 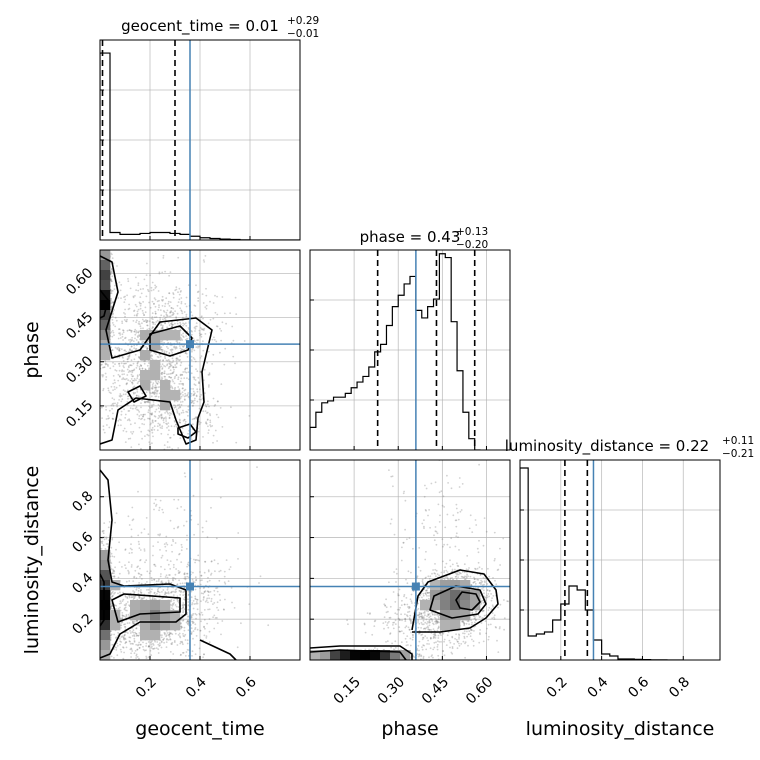 What do you see at coordinates (200, 140) in the screenshot?
I see `panel-frame-geocent-time` at bounding box center [200, 140].